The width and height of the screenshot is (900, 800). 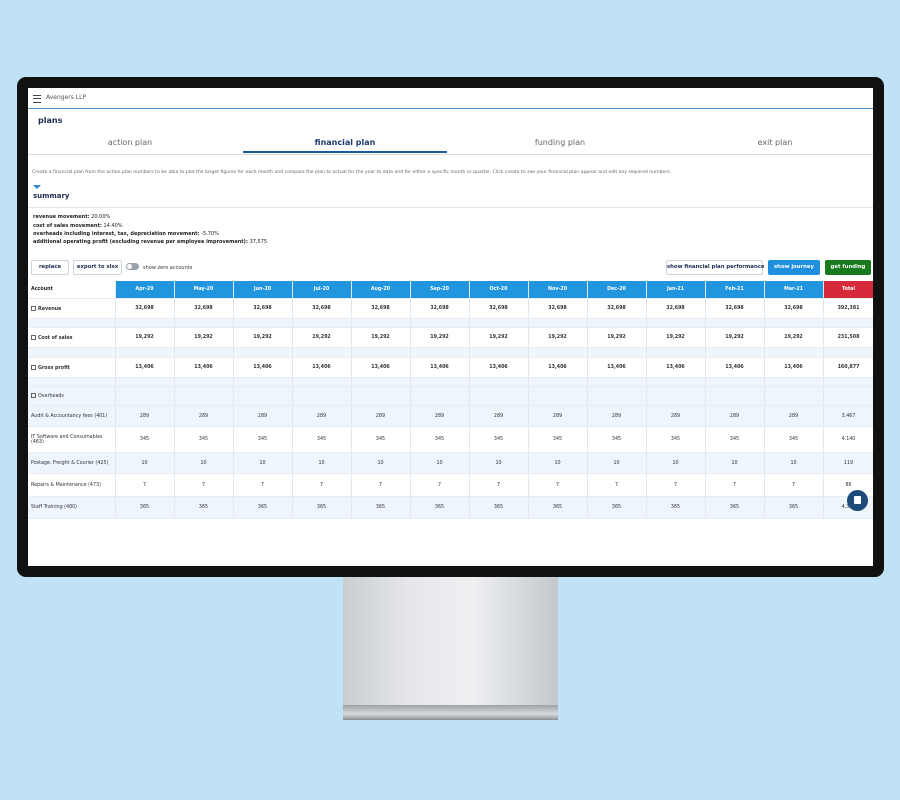 What do you see at coordinates (848, 367) in the screenshot?
I see `value-cell: 160,877` at bounding box center [848, 367].